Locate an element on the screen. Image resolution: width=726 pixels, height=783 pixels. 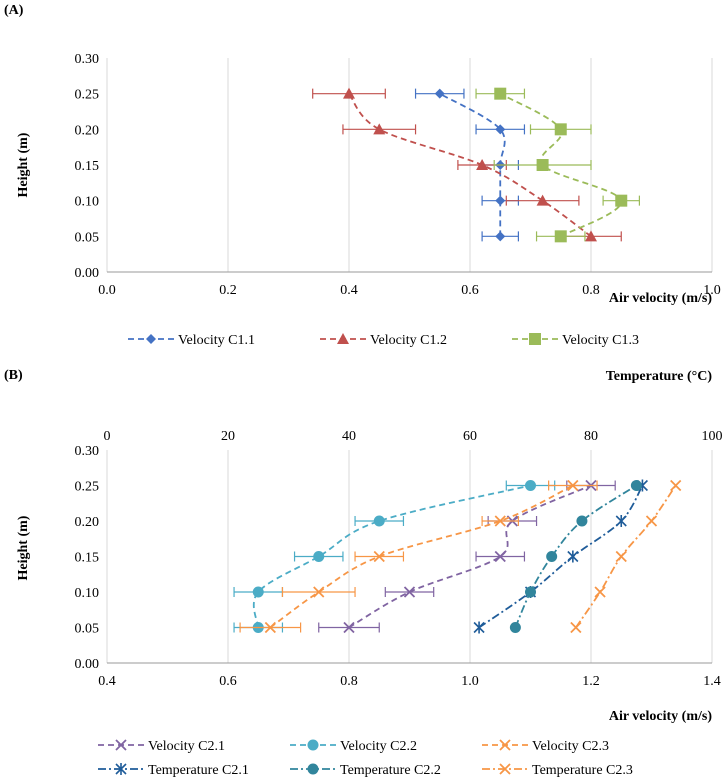
panel-a-legend: Velocity C1.1 Velocity C1.2 Velocity C1.3 is located at coordinates (383, 340).